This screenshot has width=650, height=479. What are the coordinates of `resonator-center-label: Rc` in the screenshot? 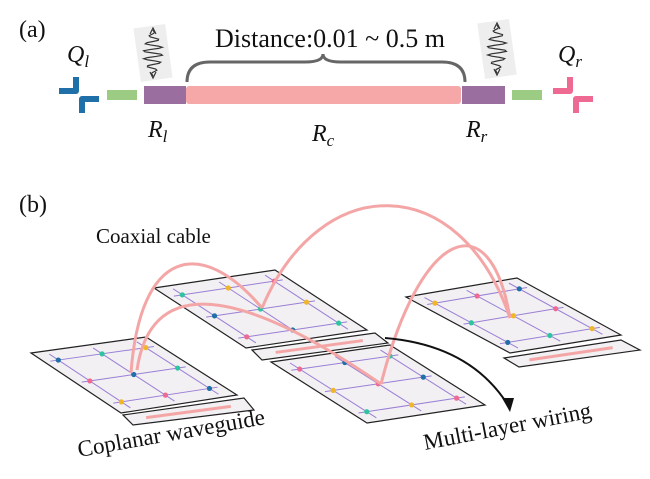 It's located at (323, 135).